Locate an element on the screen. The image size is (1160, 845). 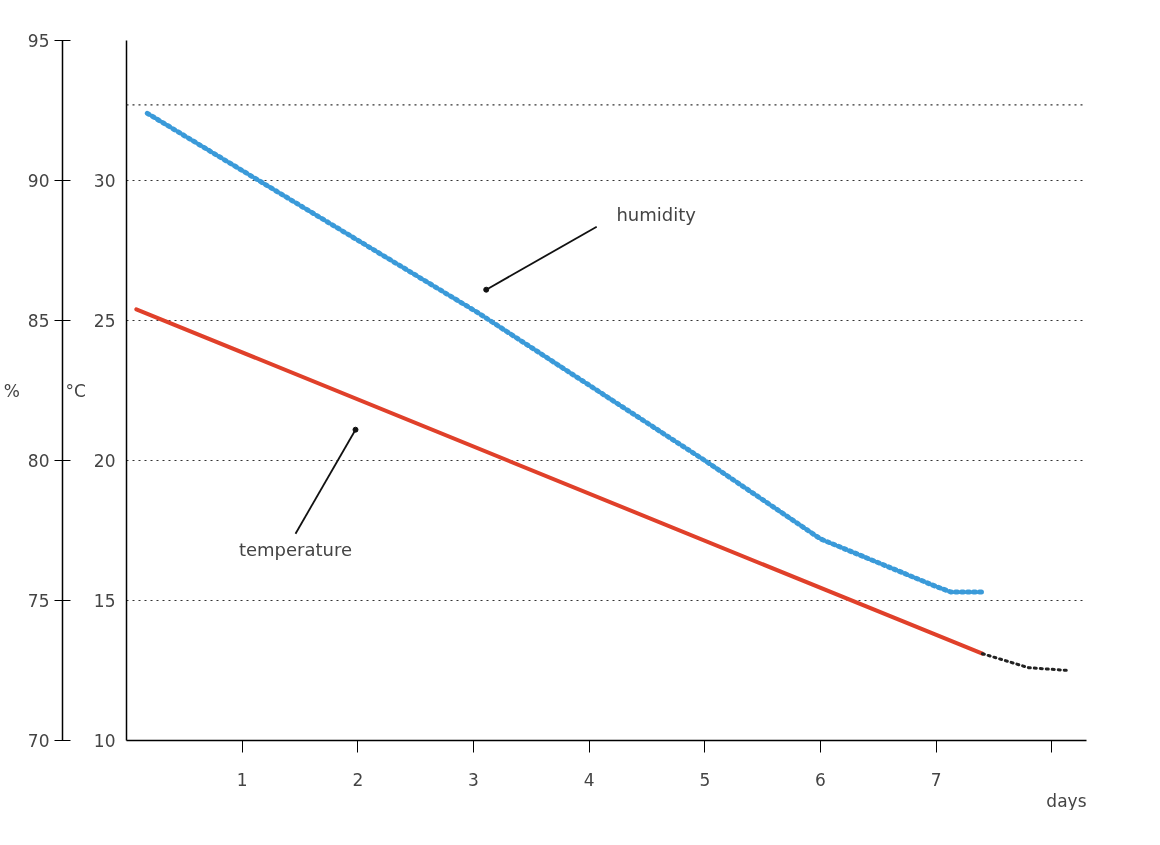
x-axis-title: days is located at coordinates (1066, 800).